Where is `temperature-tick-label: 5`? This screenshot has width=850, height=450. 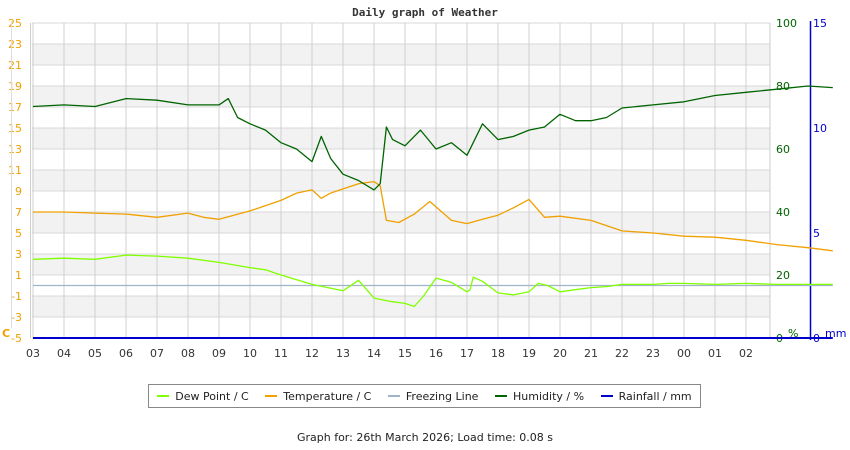 temperature-tick-label: 5 is located at coordinates (18, 233).